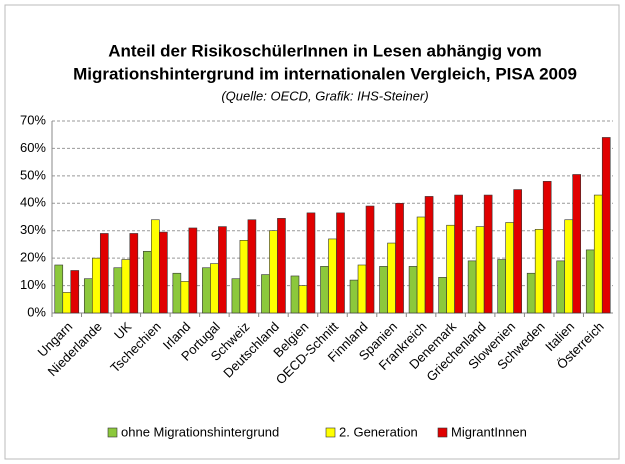  Describe the element at coordinates (33, 202) in the screenshot. I see `y-tick-label: 40%` at that location.